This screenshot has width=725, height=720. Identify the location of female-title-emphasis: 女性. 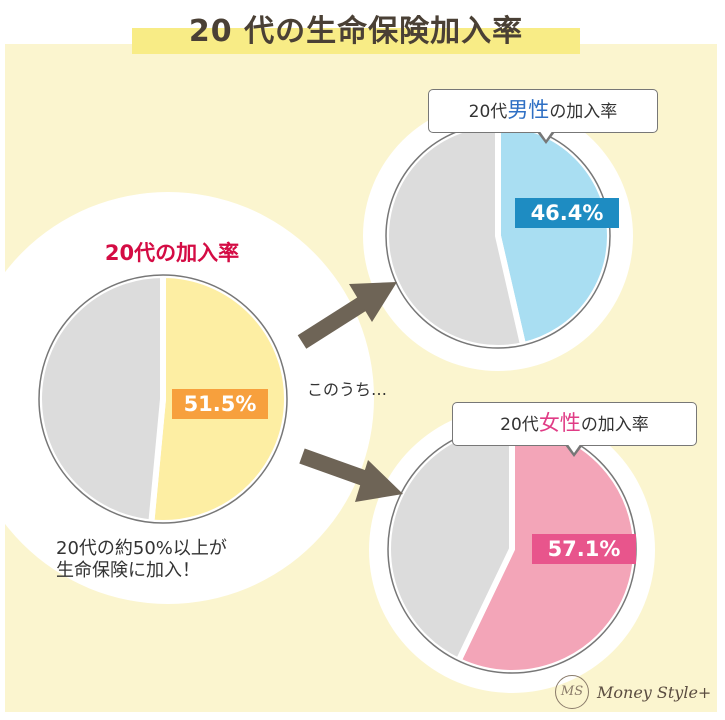
(559, 423).